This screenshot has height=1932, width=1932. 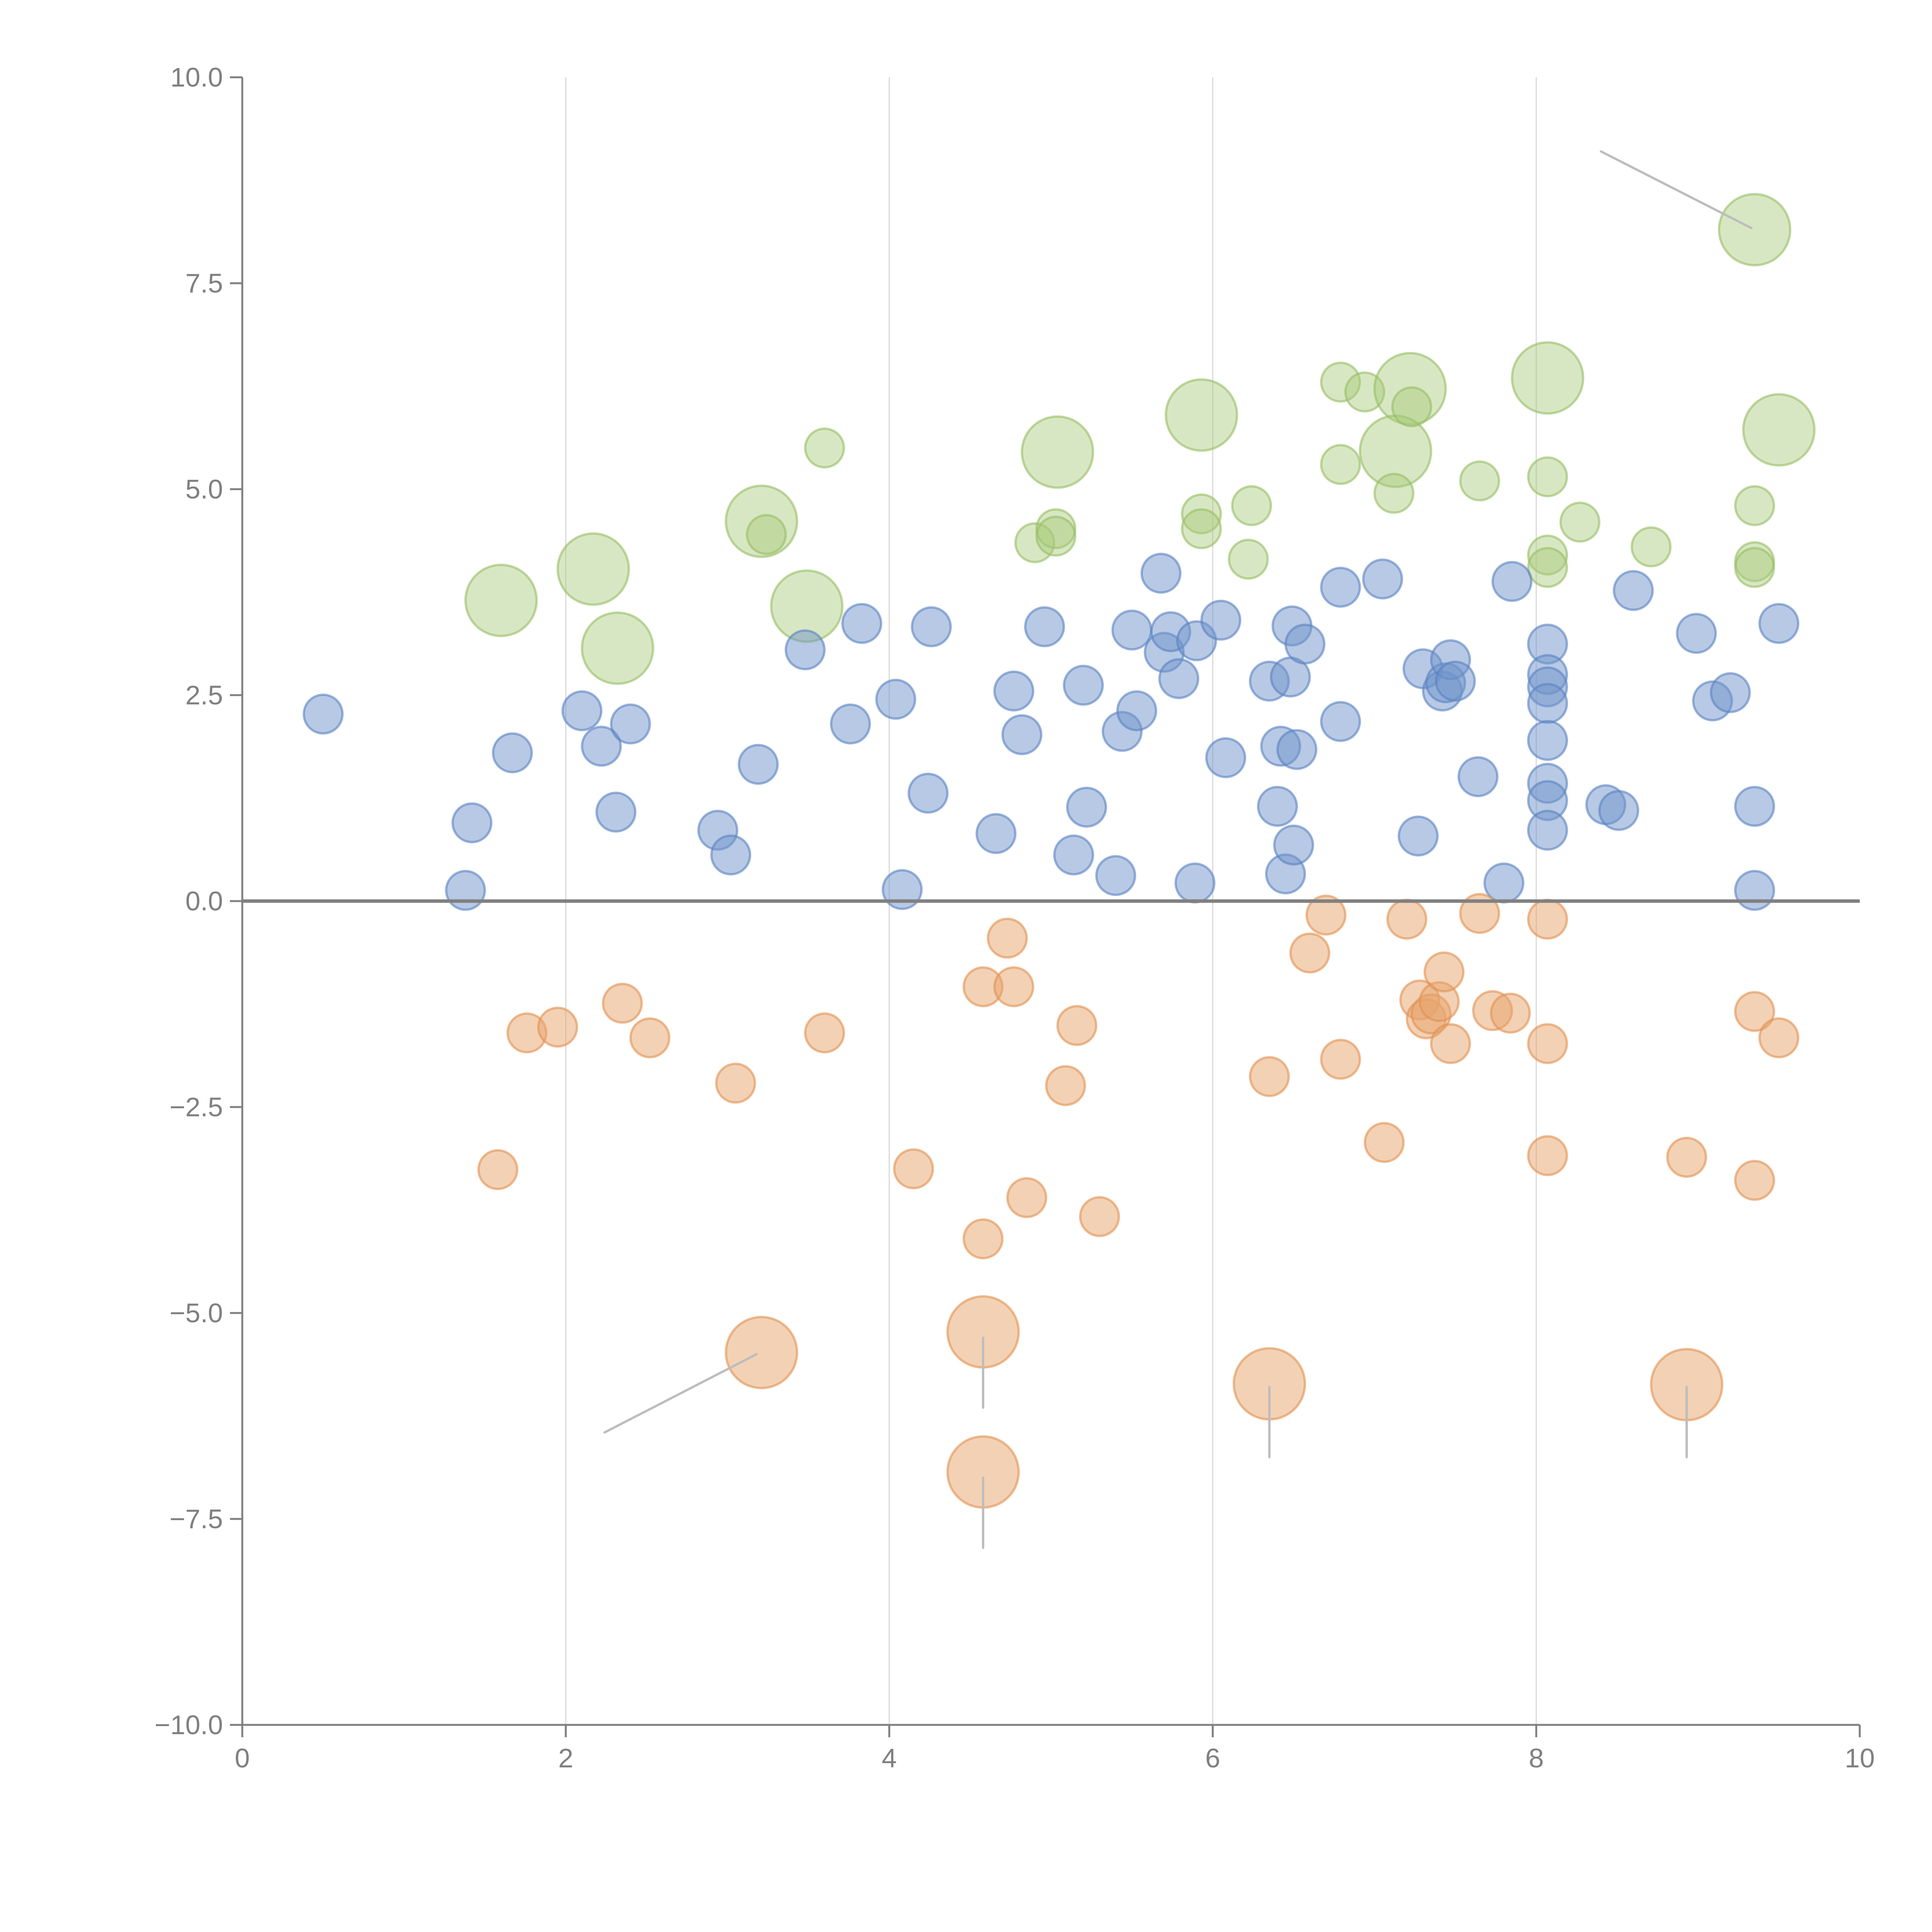 What do you see at coordinates (197, 1519) in the screenshot?
I see `y-tick-label: −7.5` at bounding box center [197, 1519].